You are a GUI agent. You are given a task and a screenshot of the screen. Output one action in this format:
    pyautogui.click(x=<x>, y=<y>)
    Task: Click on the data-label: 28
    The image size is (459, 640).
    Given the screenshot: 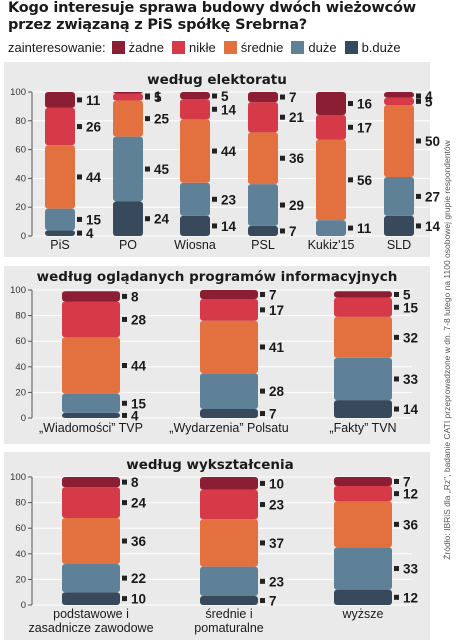 What is the action you would take?
    pyautogui.click(x=139, y=319)
    